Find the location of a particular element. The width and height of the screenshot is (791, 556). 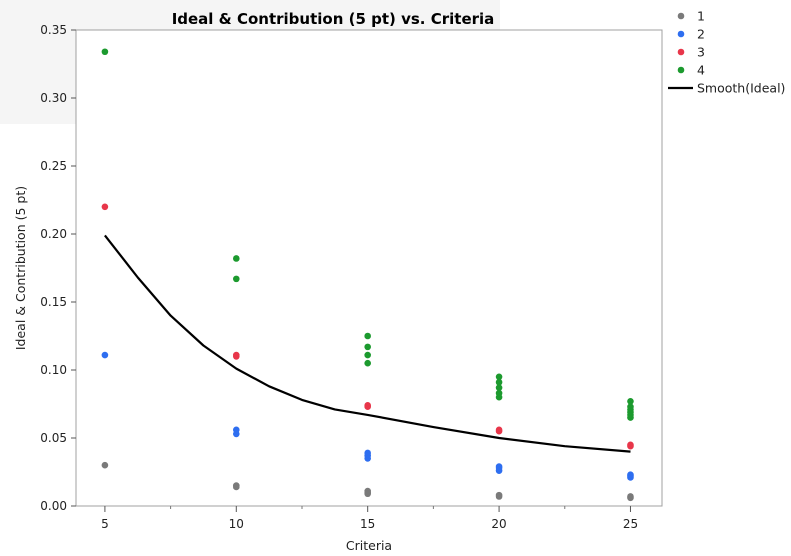

y-tick-label: 0.35 is located at coordinates (53, 30).